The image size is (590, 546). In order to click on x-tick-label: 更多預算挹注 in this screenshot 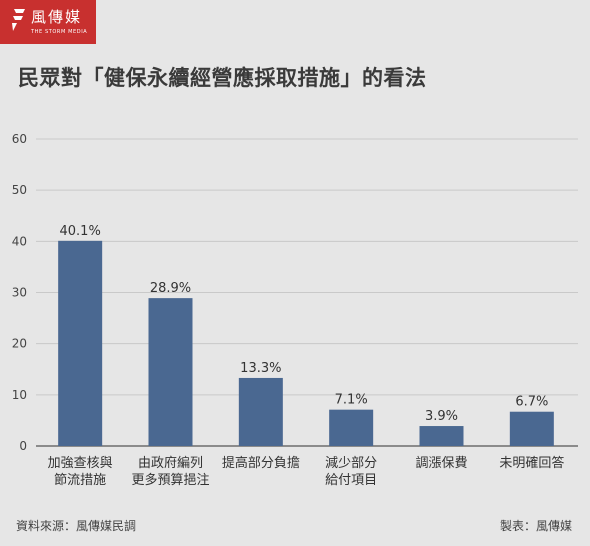, I will do `click(170, 480)`.